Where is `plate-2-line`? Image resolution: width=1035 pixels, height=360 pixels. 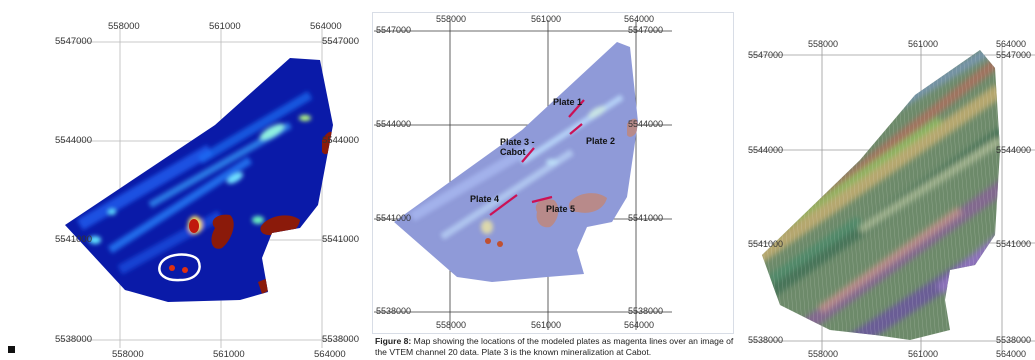
plate-2-line is located at coordinates (576, 129).